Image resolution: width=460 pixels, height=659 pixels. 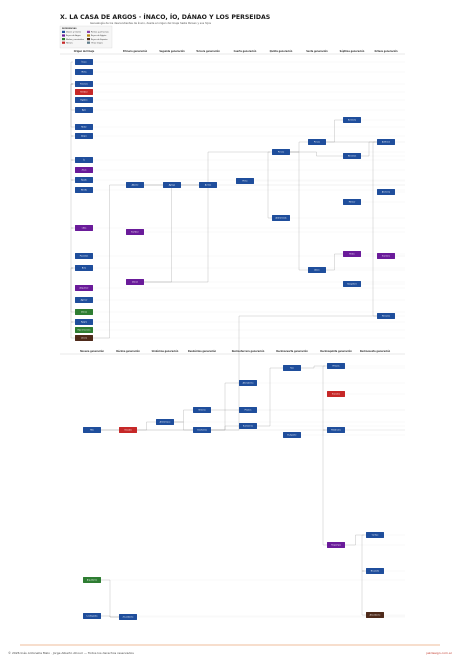 I want to click on legend-label: Reinas y princesas, so click(x=100, y=32).